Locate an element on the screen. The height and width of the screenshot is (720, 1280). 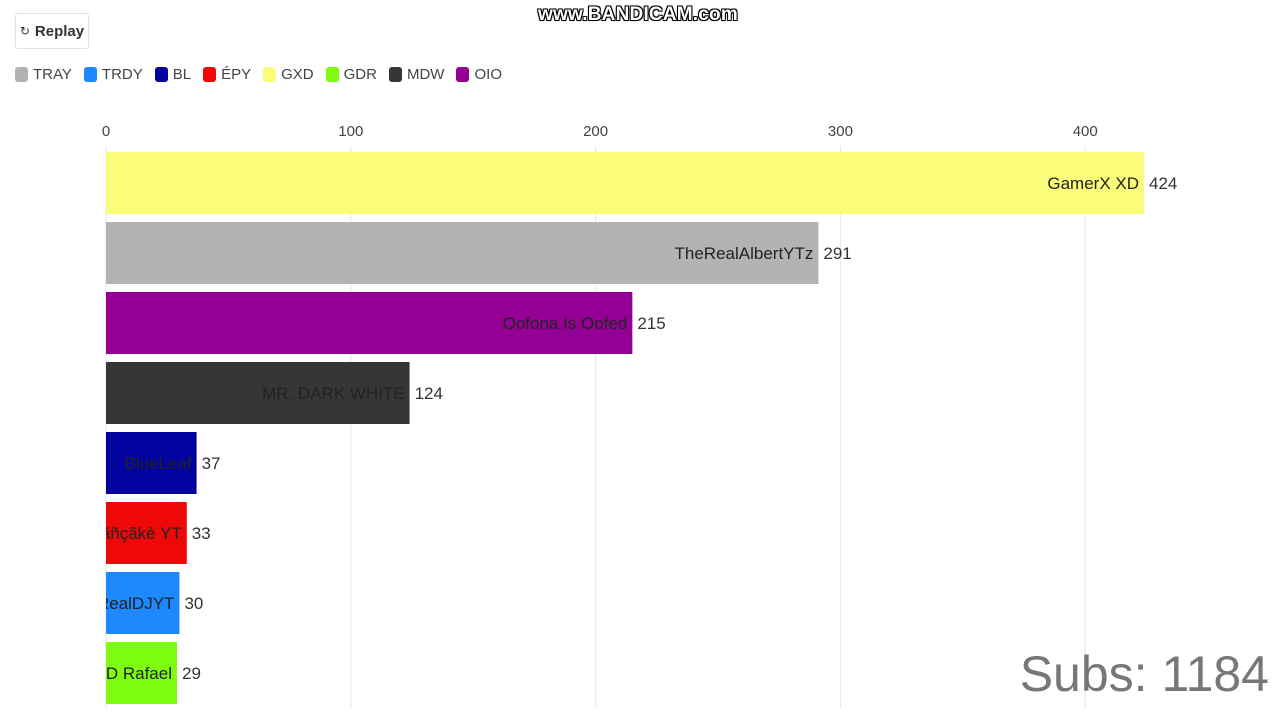
tick-label: 400 is located at coordinates (1085, 131).